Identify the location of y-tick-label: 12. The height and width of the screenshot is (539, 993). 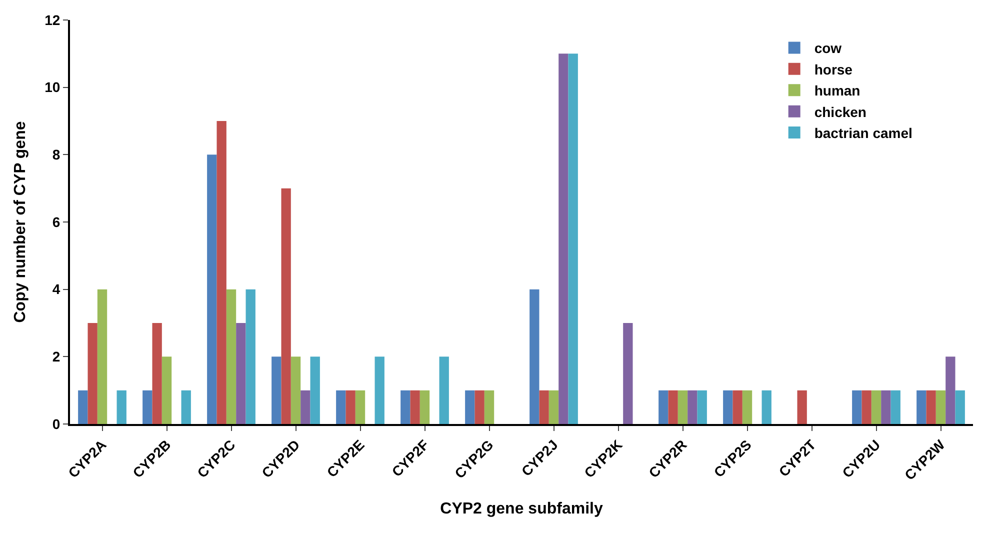
(52, 20).